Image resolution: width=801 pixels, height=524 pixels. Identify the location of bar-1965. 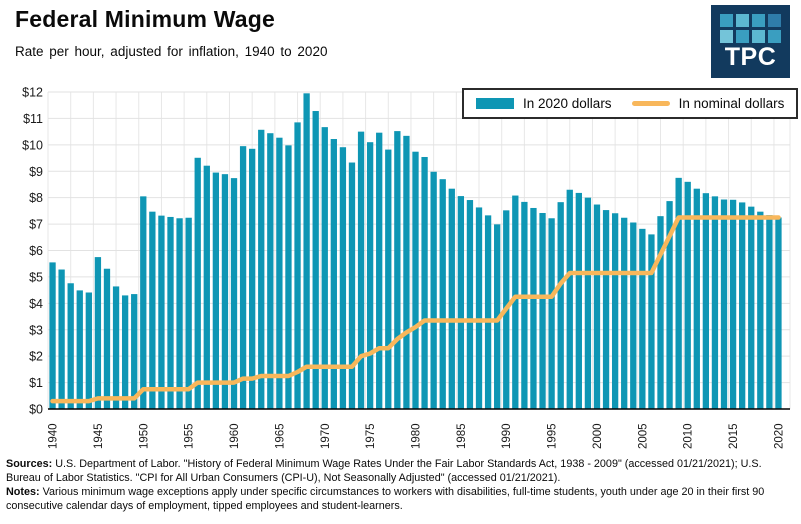
(279, 273).